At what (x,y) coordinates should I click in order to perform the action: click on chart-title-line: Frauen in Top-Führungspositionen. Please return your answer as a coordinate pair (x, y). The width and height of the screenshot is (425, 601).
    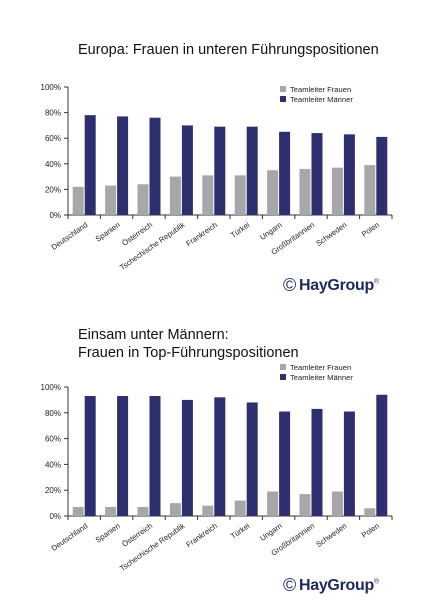
    Looking at the image, I should click on (188, 353).